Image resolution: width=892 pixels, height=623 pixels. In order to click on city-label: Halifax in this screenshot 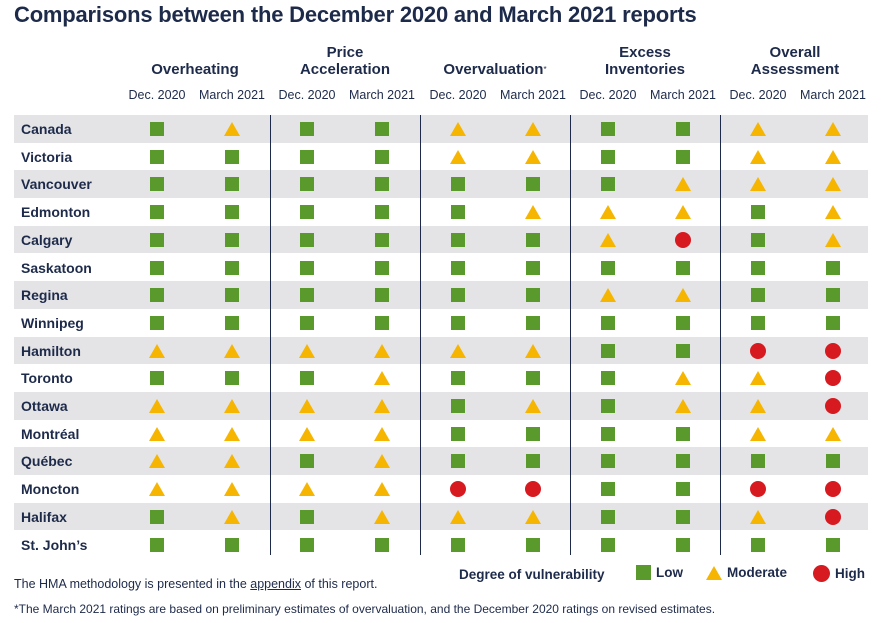, I will do `click(44, 516)`.